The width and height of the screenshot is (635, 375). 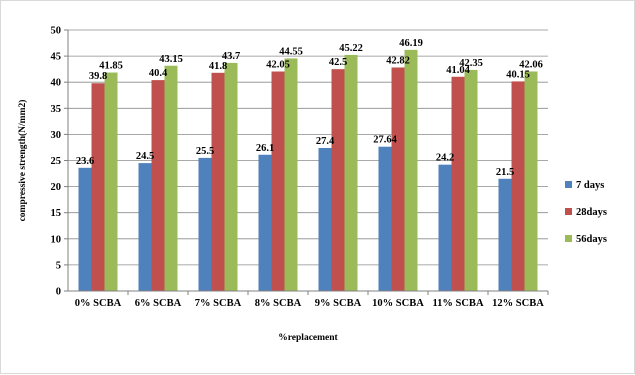 What do you see at coordinates (591, 212) in the screenshot?
I see `legend-label: 28days` at bounding box center [591, 212].